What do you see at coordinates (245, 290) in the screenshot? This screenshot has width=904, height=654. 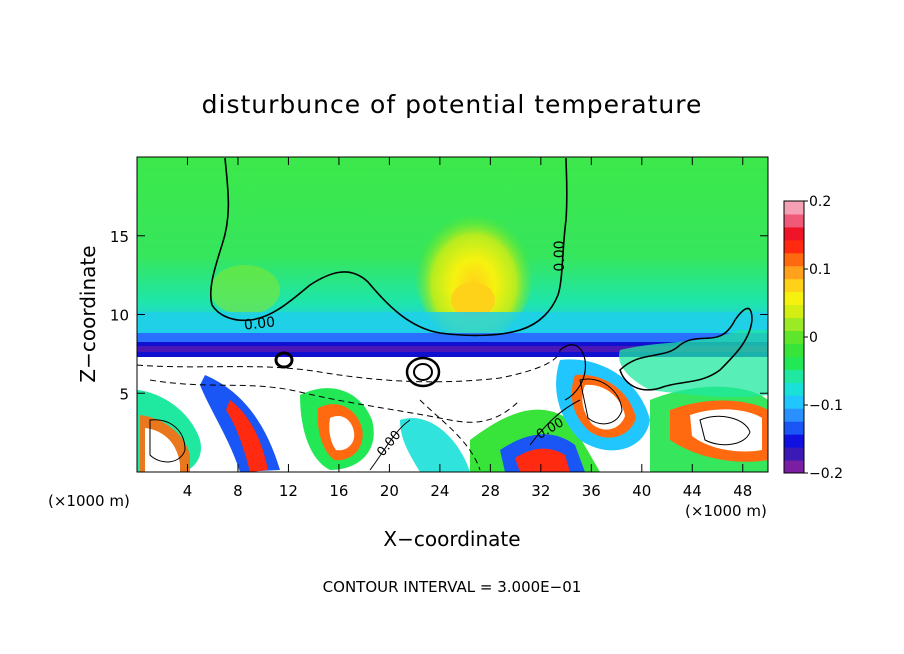 I see `warm-patch` at bounding box center [245, 290].